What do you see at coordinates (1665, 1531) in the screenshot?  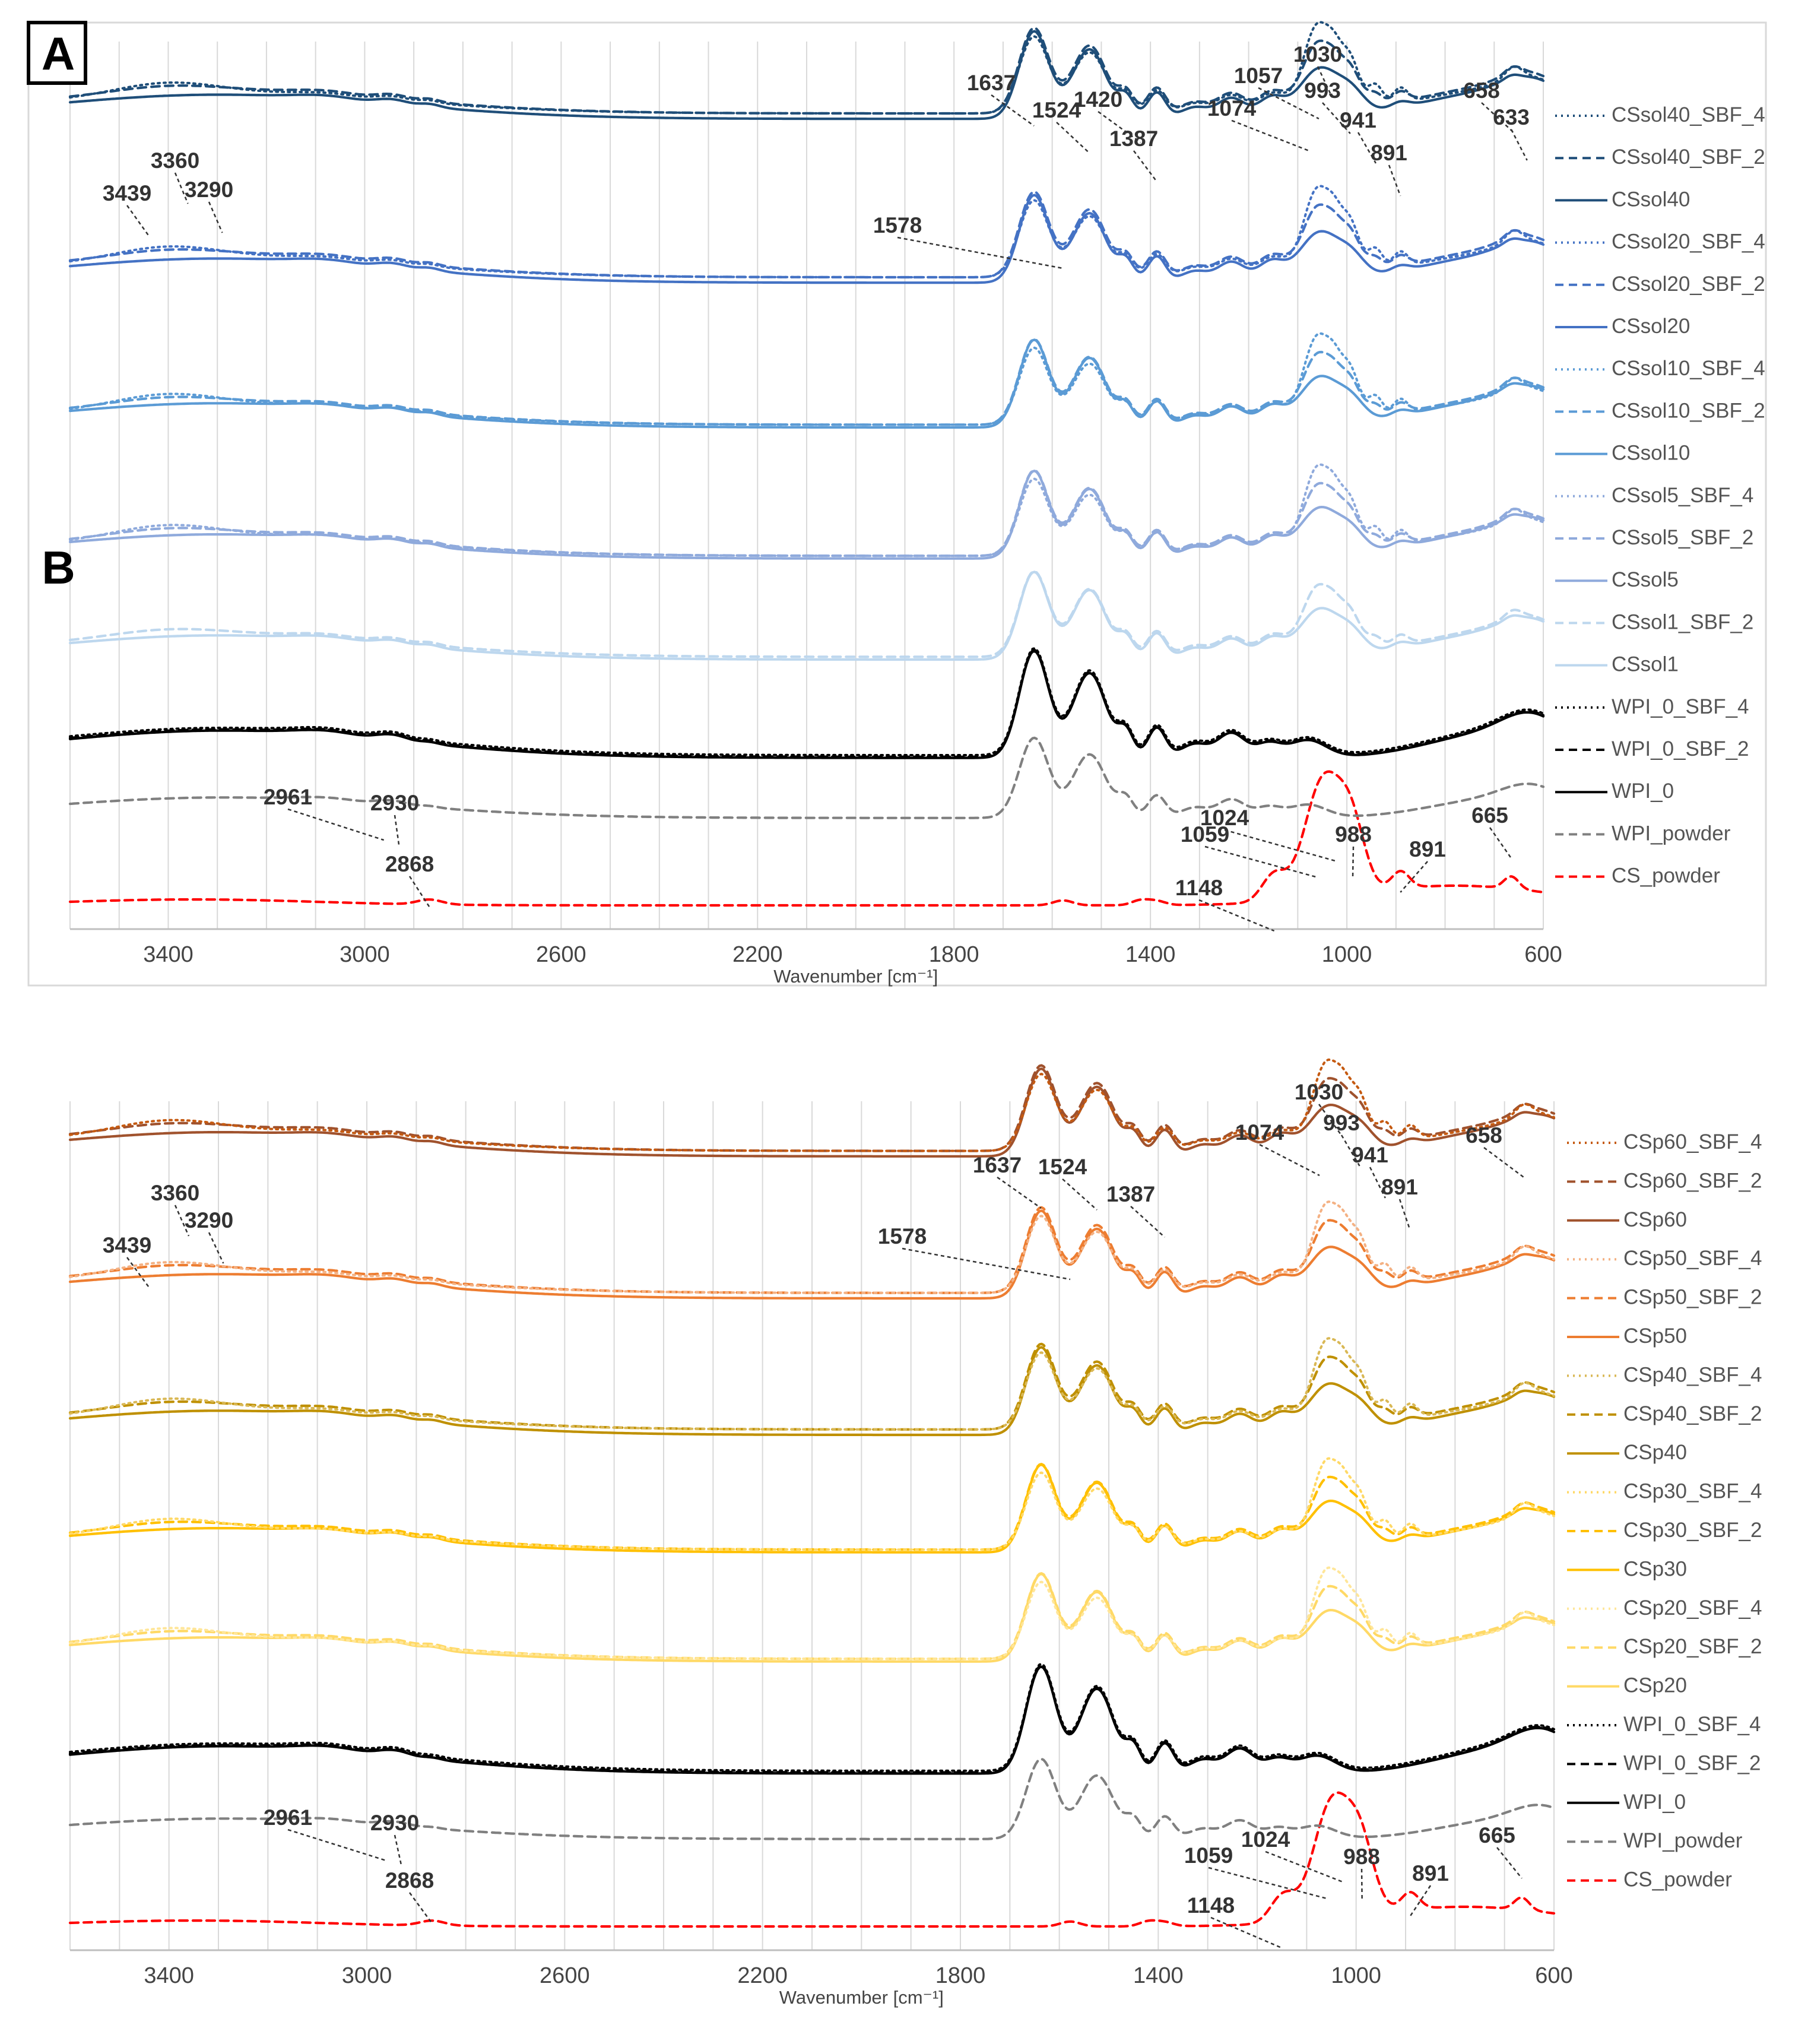 I see `legend-item: CSp30_SBF_2` at bounding box center [1665, 1531].